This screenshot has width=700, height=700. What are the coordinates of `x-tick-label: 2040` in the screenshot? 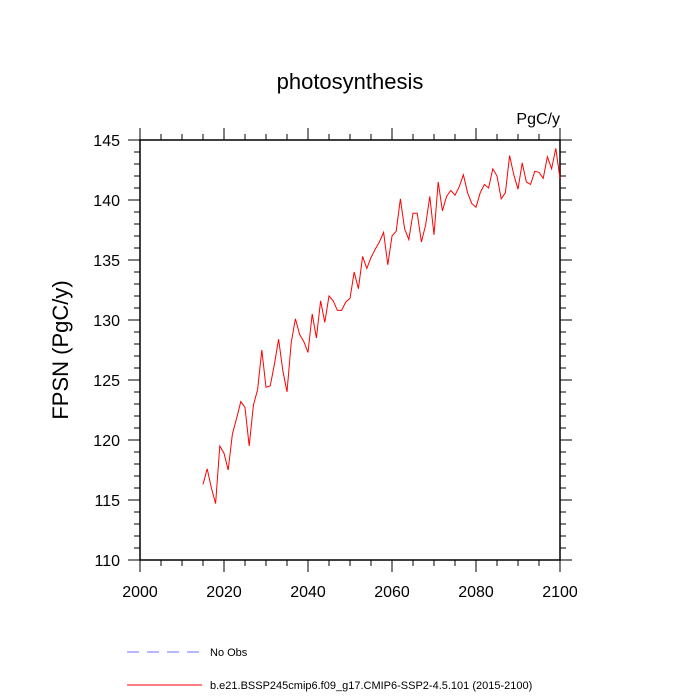 It's located at (308, 592).